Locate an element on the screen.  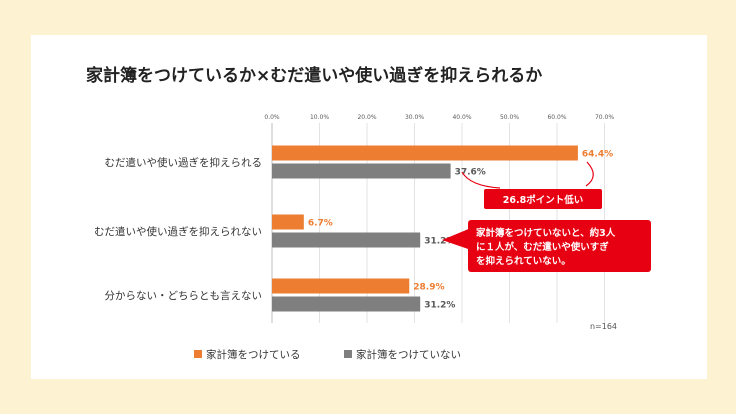
x-tick-label: 60.0% is located at coordinates (556, 117).